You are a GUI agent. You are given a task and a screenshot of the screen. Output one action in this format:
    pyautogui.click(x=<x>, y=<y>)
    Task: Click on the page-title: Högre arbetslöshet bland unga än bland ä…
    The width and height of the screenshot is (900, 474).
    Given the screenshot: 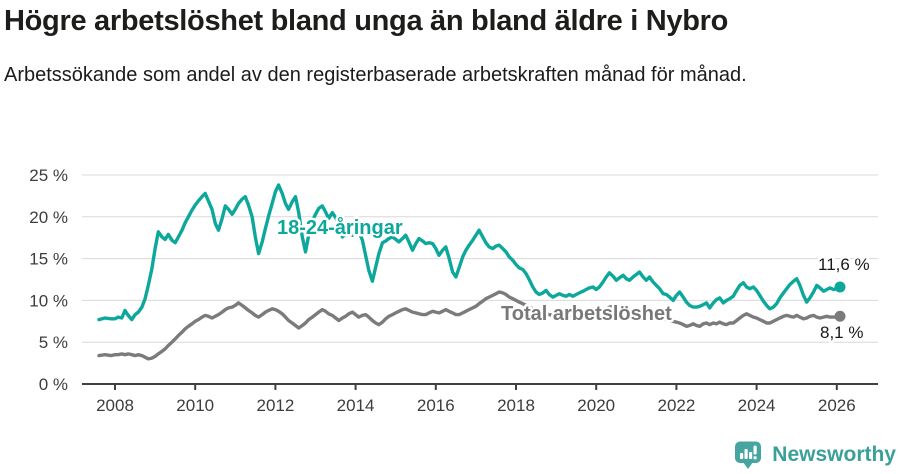 What is the action you would take?
    pyautogui.click(x=366, y=21)
    